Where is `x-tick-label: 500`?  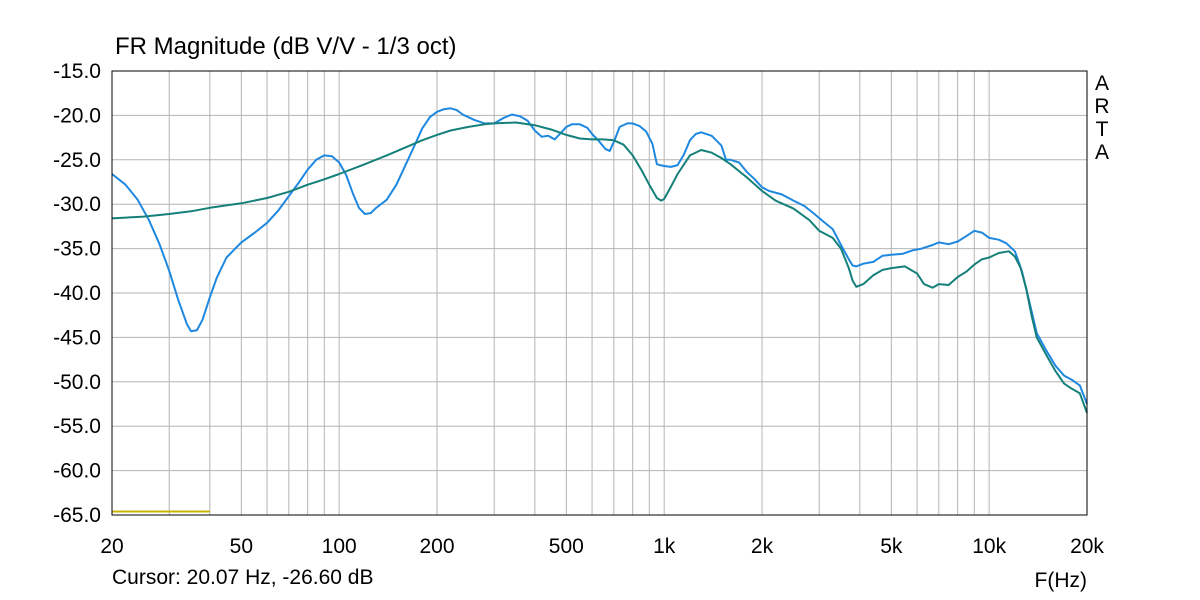
x-tick-label: 500 is located at coordinates (566, 546).